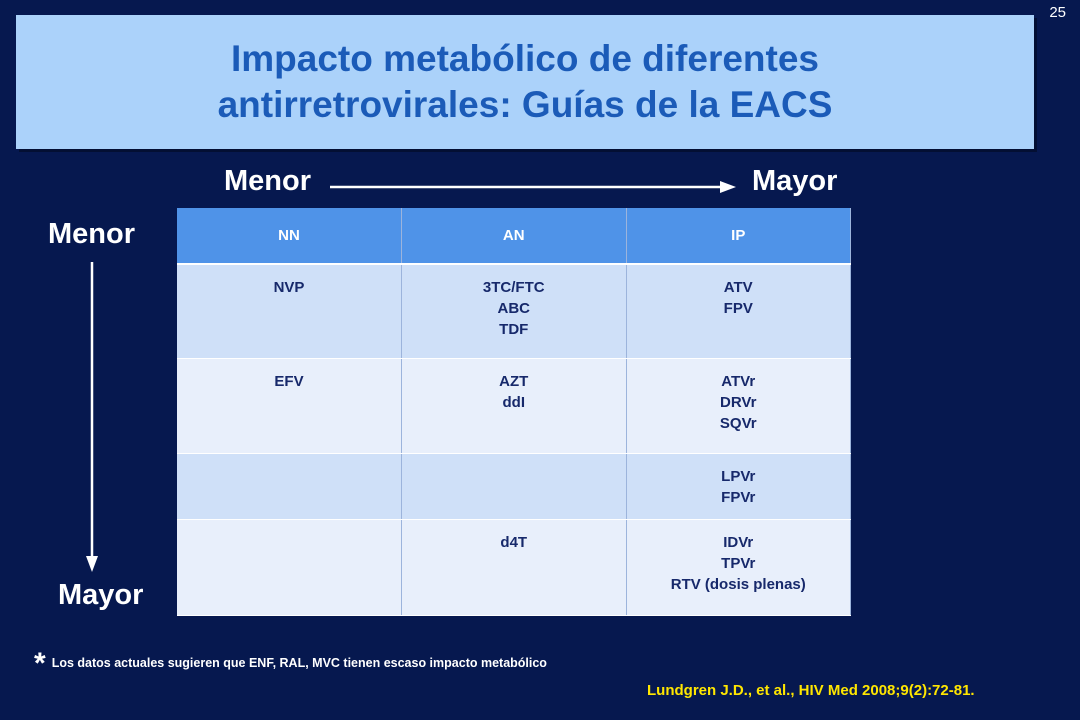 This screenshot has height=720, width=1080. I want to click on table-row: LPVr FPVr, so click(514, 486).